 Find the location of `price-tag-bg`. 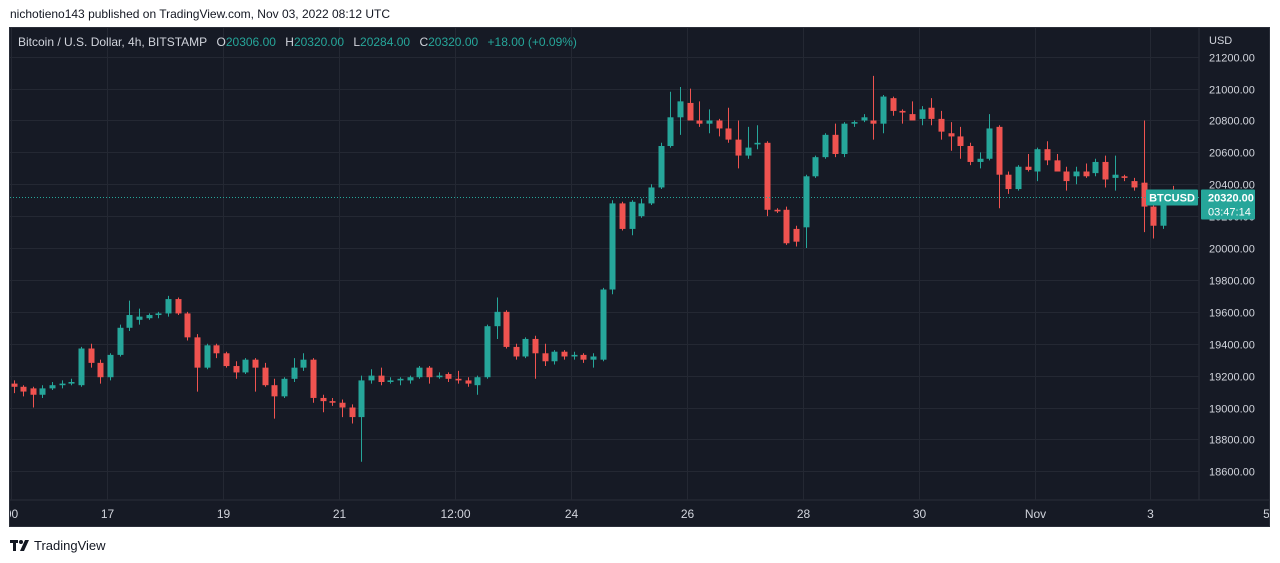

price-tag-bg is located at coordinates (1228, 204).